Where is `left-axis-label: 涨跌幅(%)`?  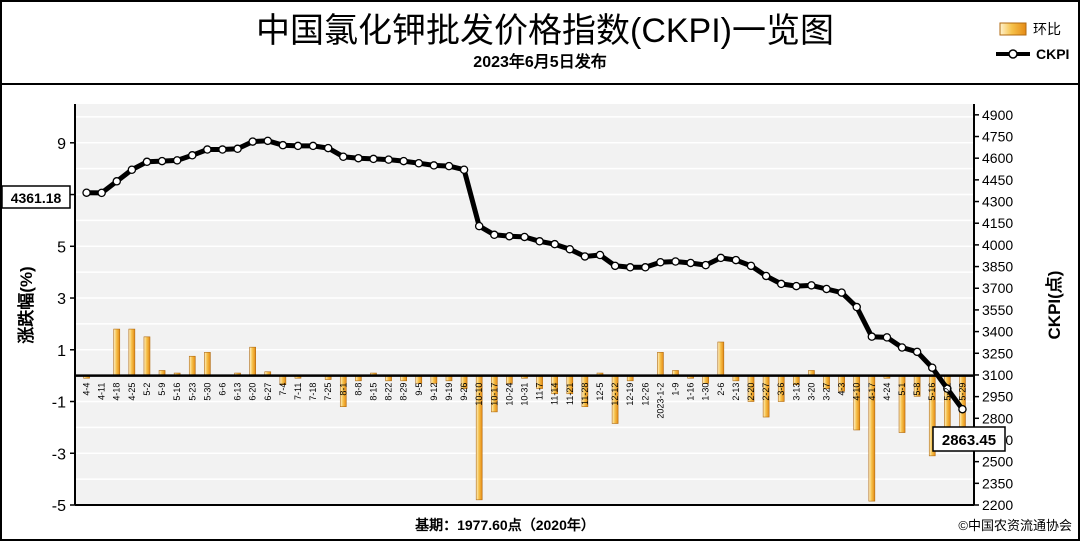
left-axis-label: 涨跌幅(%) is located at coordinates (26, 304).